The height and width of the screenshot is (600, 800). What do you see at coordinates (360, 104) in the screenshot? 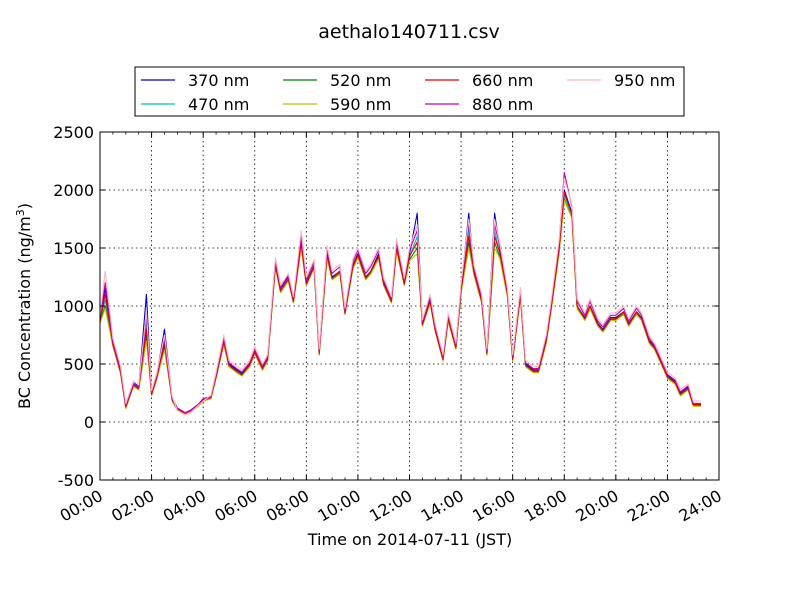
I see `legend-label-590-nm: 590 nm` at bounding box center [360, 104].